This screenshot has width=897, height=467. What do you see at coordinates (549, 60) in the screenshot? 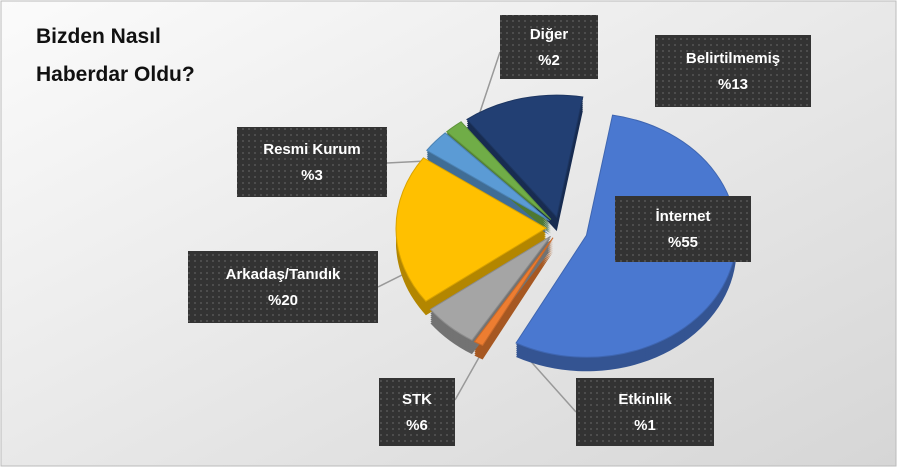
I see `label-value: %2` at bounding box center [549, 60].